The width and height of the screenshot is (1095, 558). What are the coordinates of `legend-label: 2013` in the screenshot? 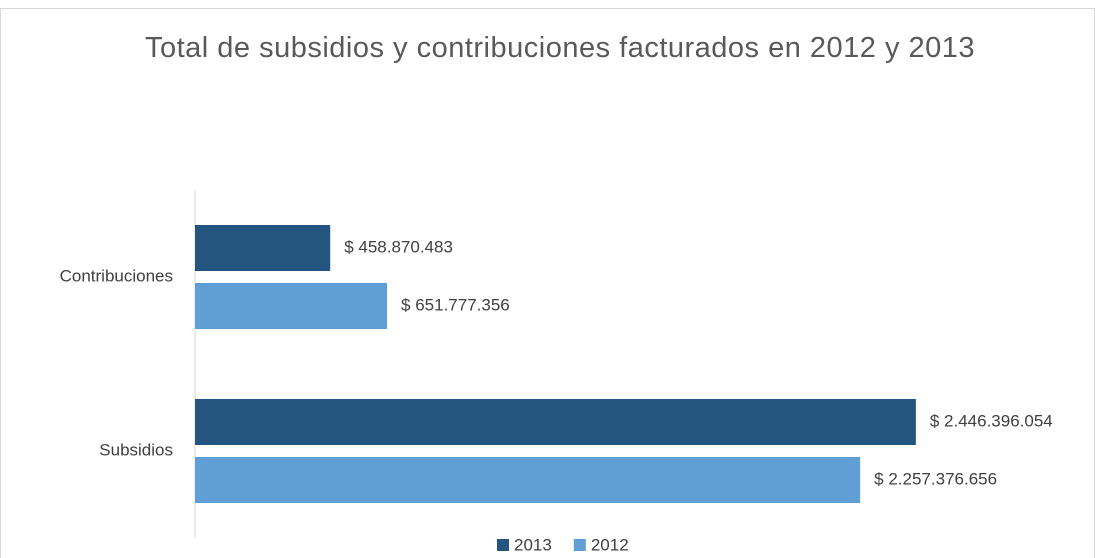 It's located at (533, 544).